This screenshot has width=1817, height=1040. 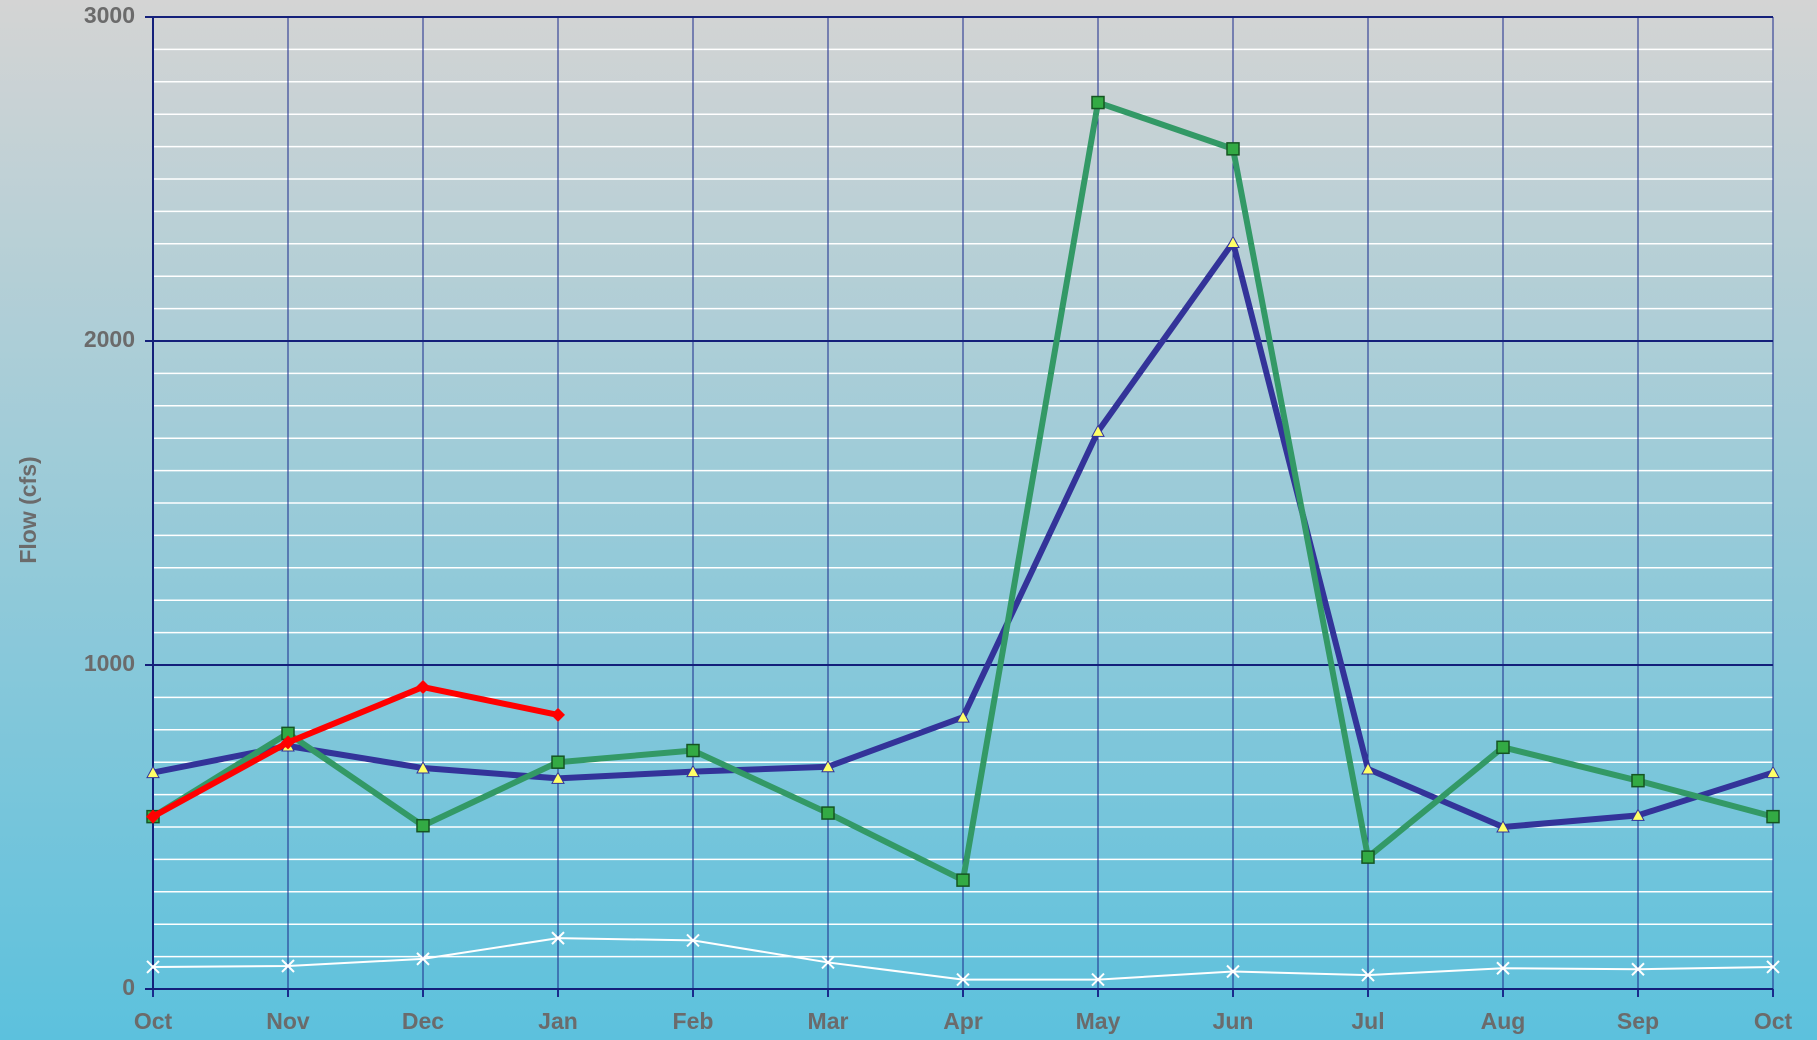 What do you see at coordinates (1367, 1021) in the screenshot?
I see `x-tick-label: Jul` at bounding box center [1367, 1021].